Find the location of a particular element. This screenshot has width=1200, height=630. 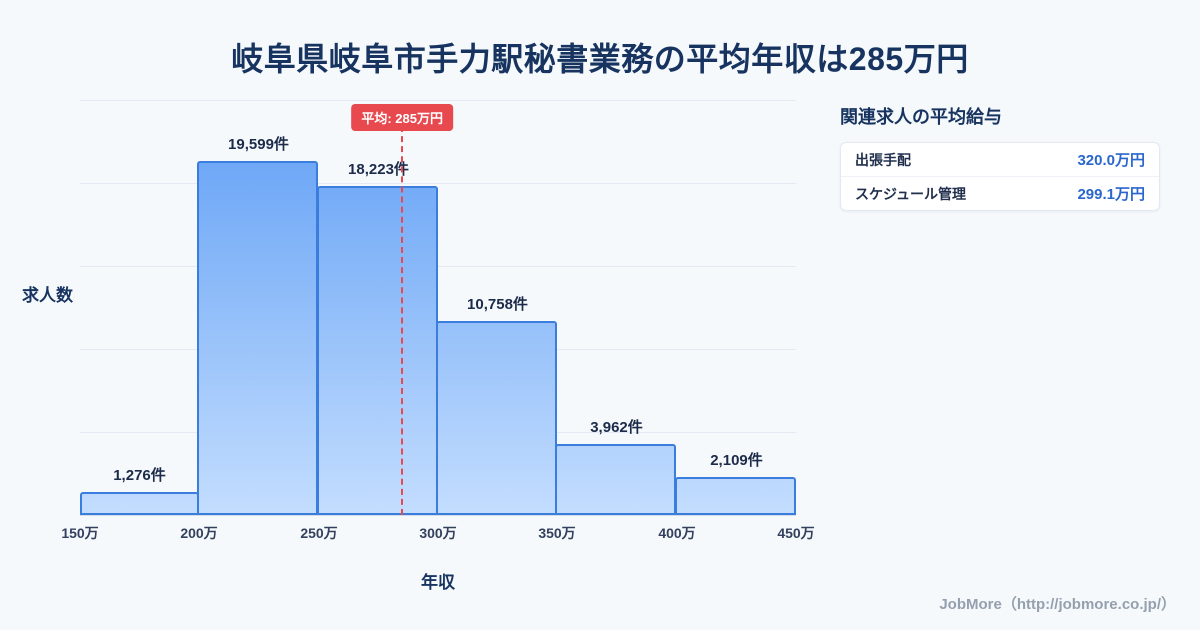

bar-value-label: 3,962件 is located at coordinates (616, 427).